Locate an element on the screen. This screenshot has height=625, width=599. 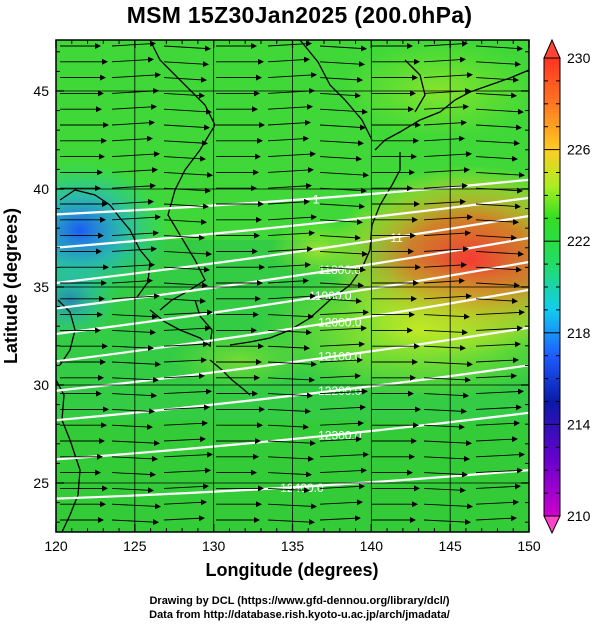
y-tick-label: 45 is located at coordinates (41, 91).